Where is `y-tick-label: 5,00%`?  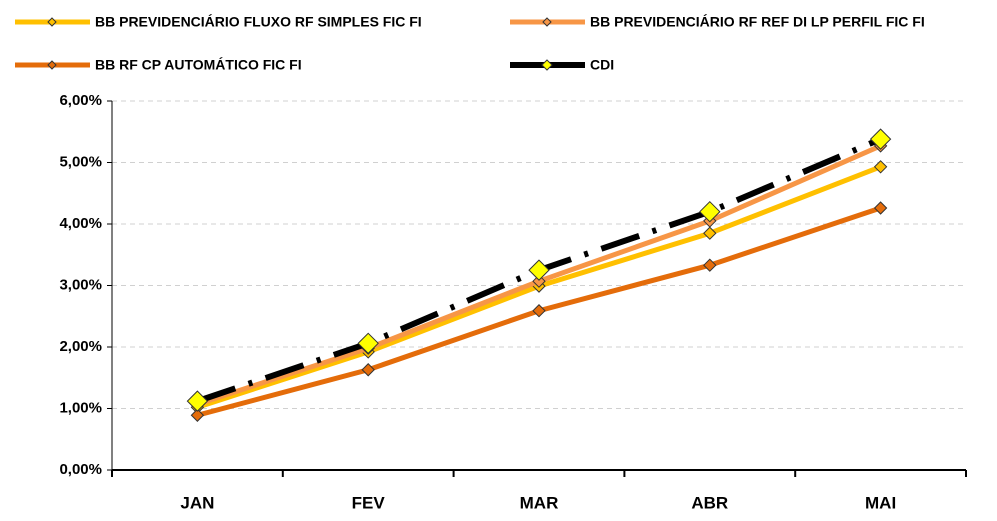 y-tick-label: 5,00% is located at coordinates (80, 161).